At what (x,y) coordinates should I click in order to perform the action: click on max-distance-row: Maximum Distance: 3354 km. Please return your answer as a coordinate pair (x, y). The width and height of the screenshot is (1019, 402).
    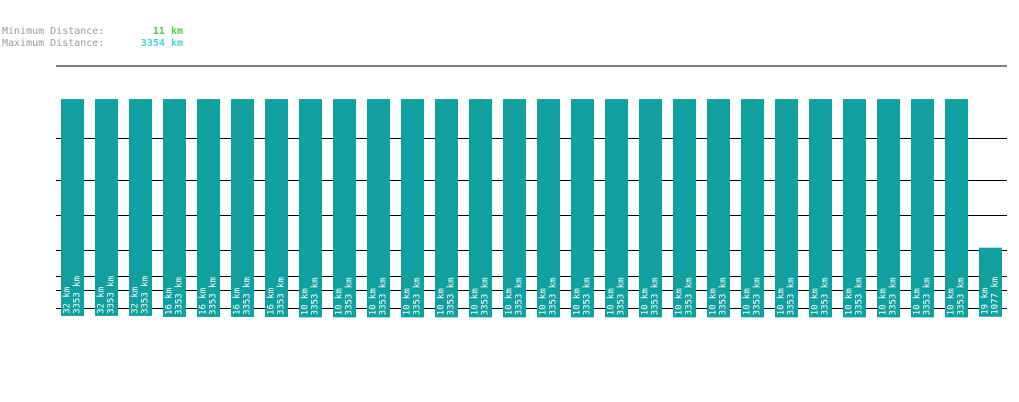
    Looking at the image, I should click on (92, 44).